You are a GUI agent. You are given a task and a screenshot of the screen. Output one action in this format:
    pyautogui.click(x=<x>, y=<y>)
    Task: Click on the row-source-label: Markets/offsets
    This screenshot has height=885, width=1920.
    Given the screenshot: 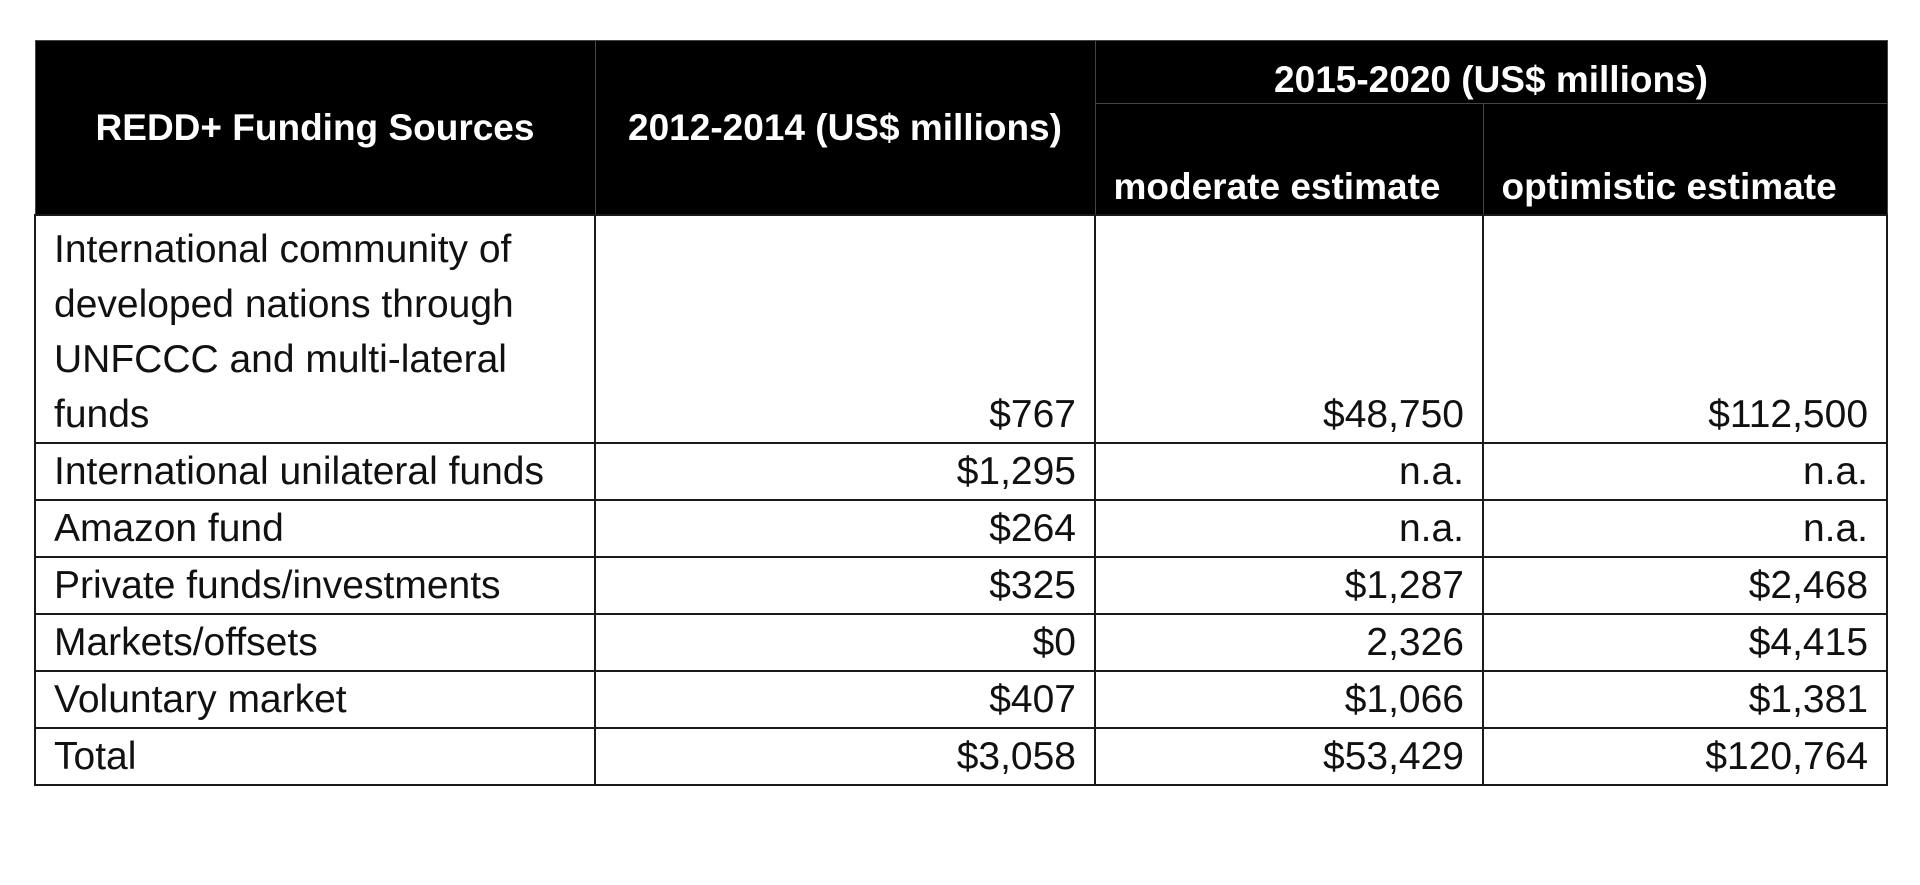 What is the action you would take?
    pyautogui.click(x=315, y=642)
    